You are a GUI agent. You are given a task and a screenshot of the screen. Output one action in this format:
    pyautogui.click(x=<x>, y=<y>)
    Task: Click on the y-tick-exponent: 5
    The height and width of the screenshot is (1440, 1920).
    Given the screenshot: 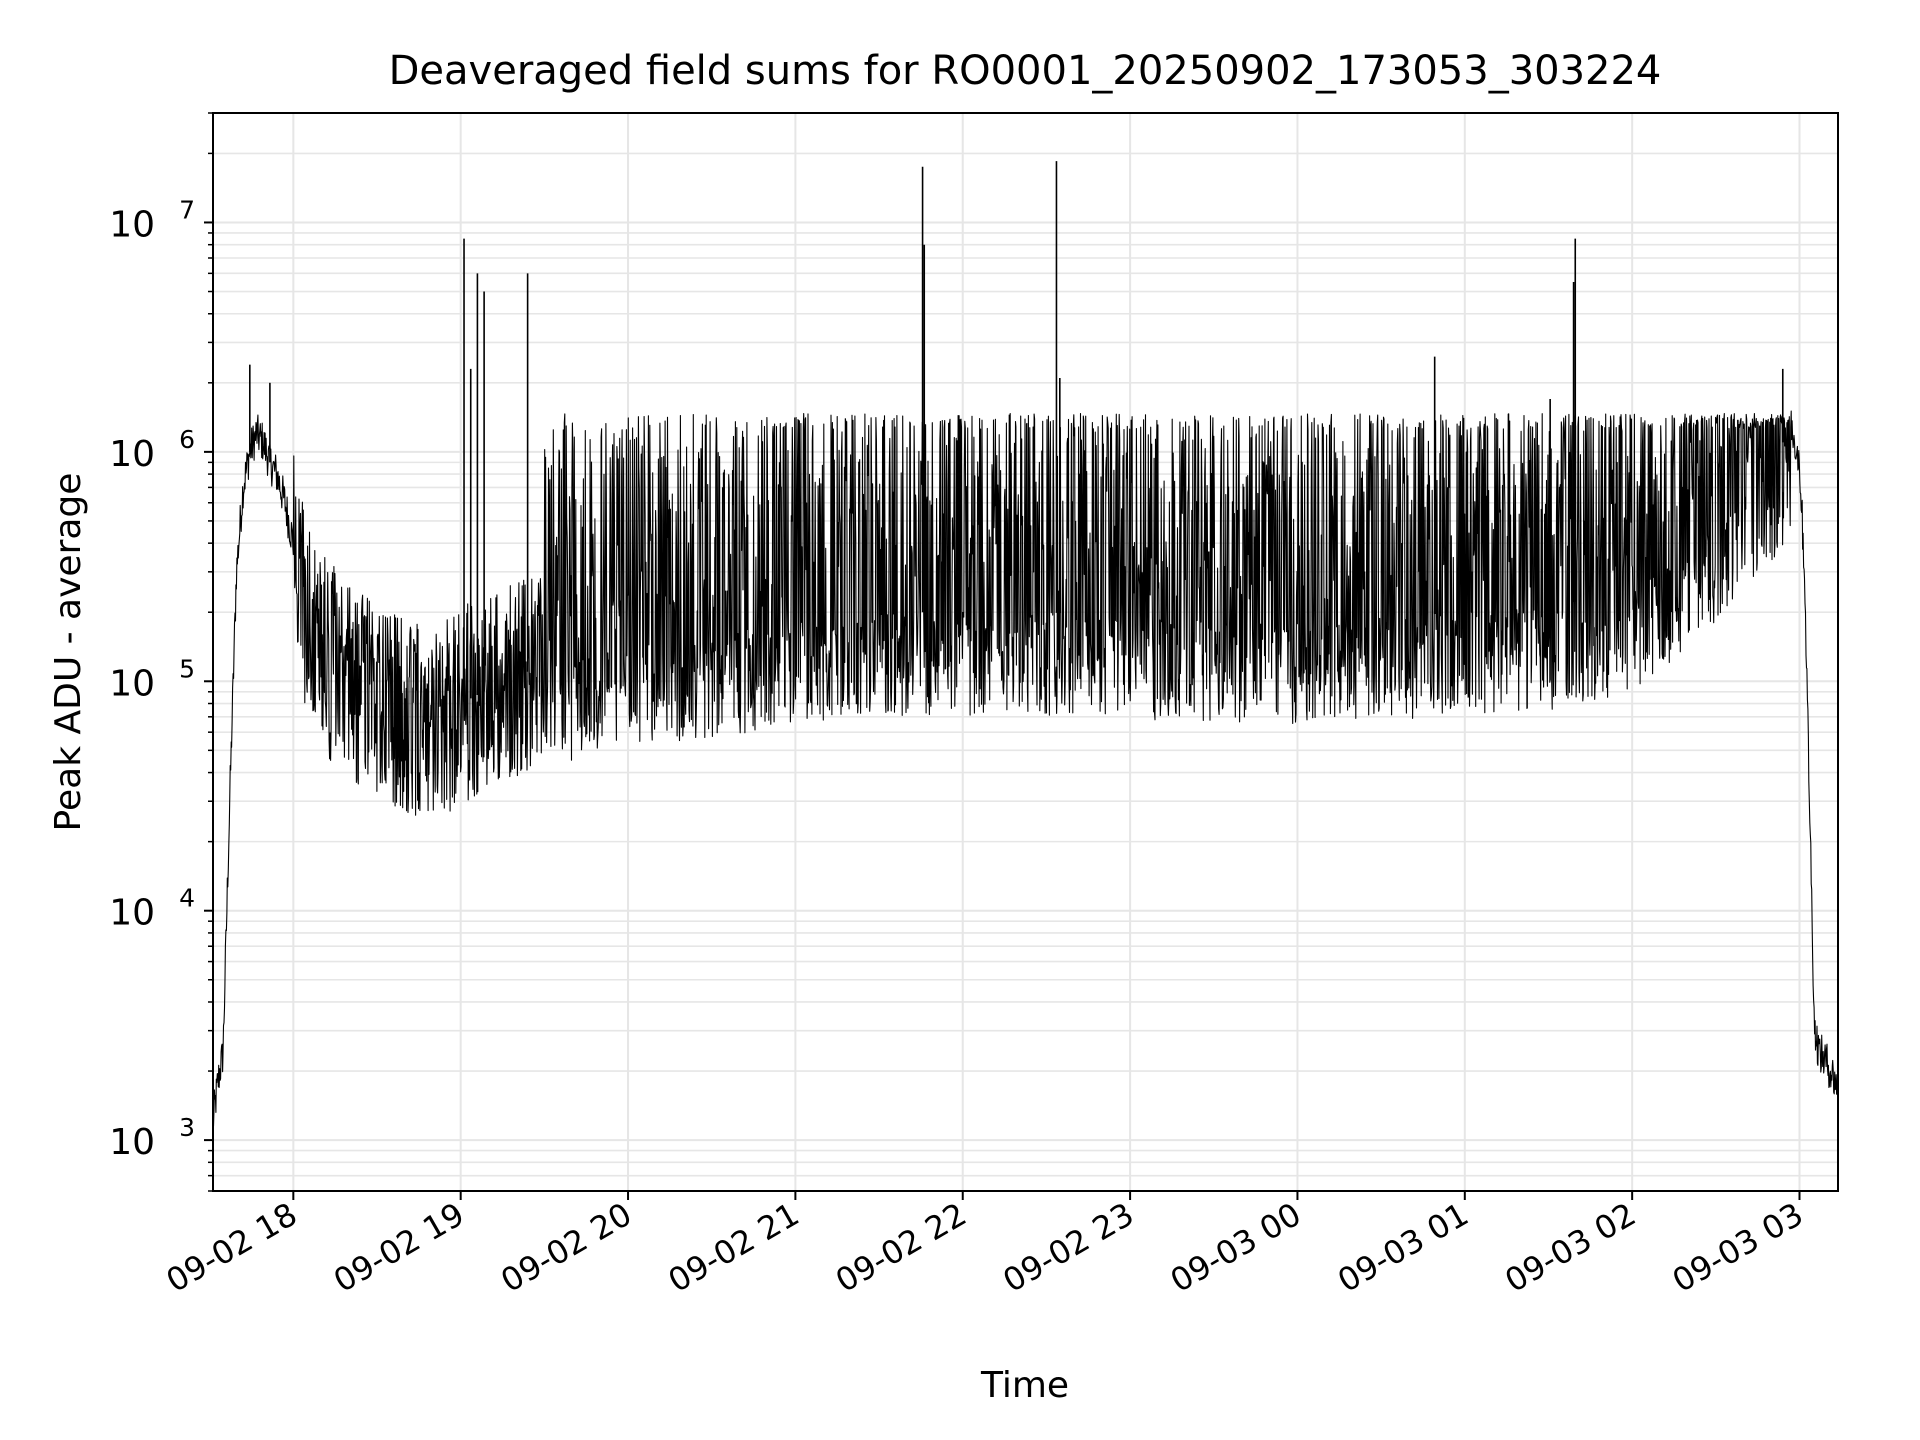 What is the action you would take?
    pyautogui.click(x=187, y=668)
    